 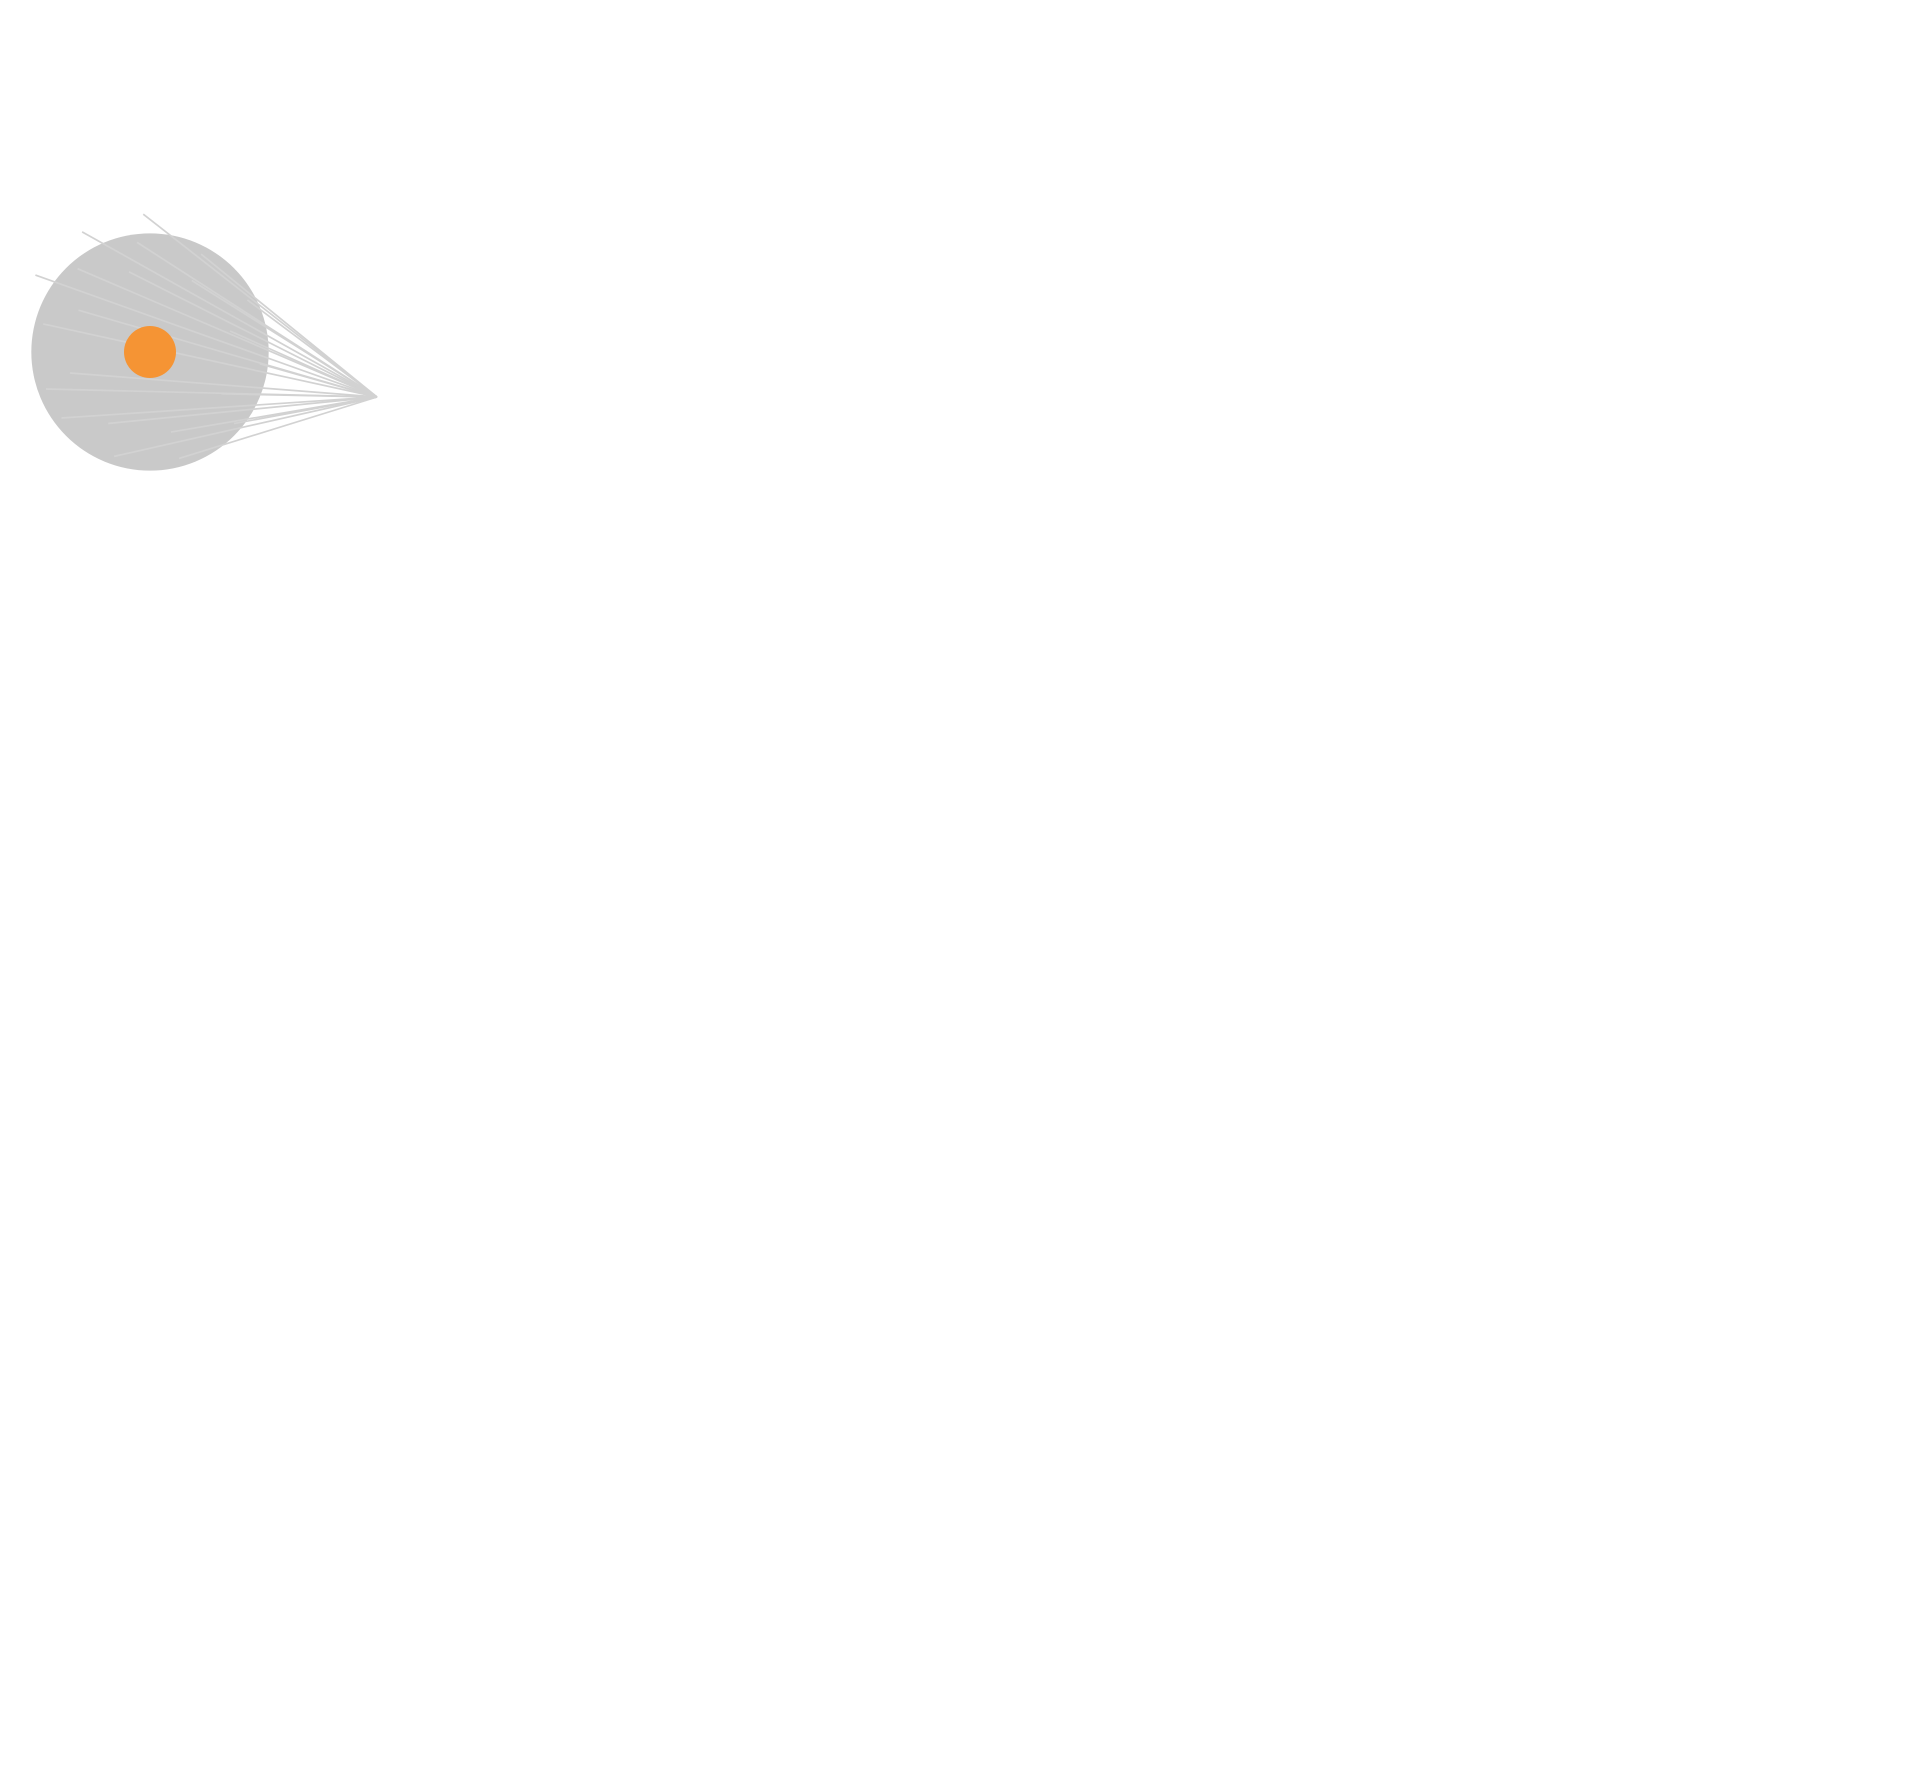 I want to click on nodes-a, so click(x=150, y=352).